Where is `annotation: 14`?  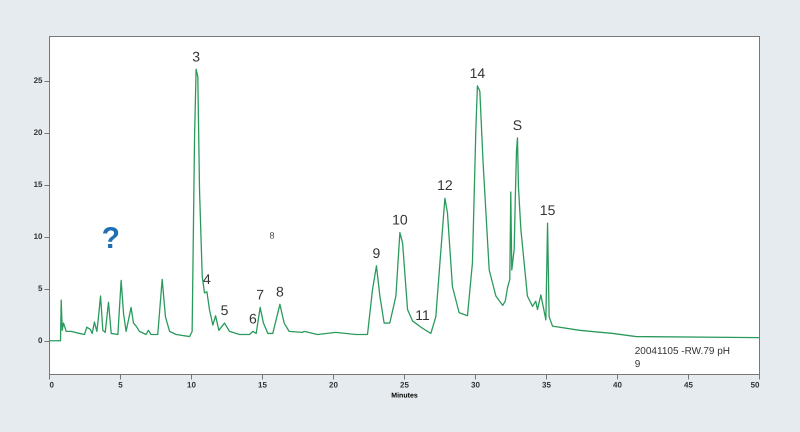
annotation: 14 is located at coordinates (478, 72).